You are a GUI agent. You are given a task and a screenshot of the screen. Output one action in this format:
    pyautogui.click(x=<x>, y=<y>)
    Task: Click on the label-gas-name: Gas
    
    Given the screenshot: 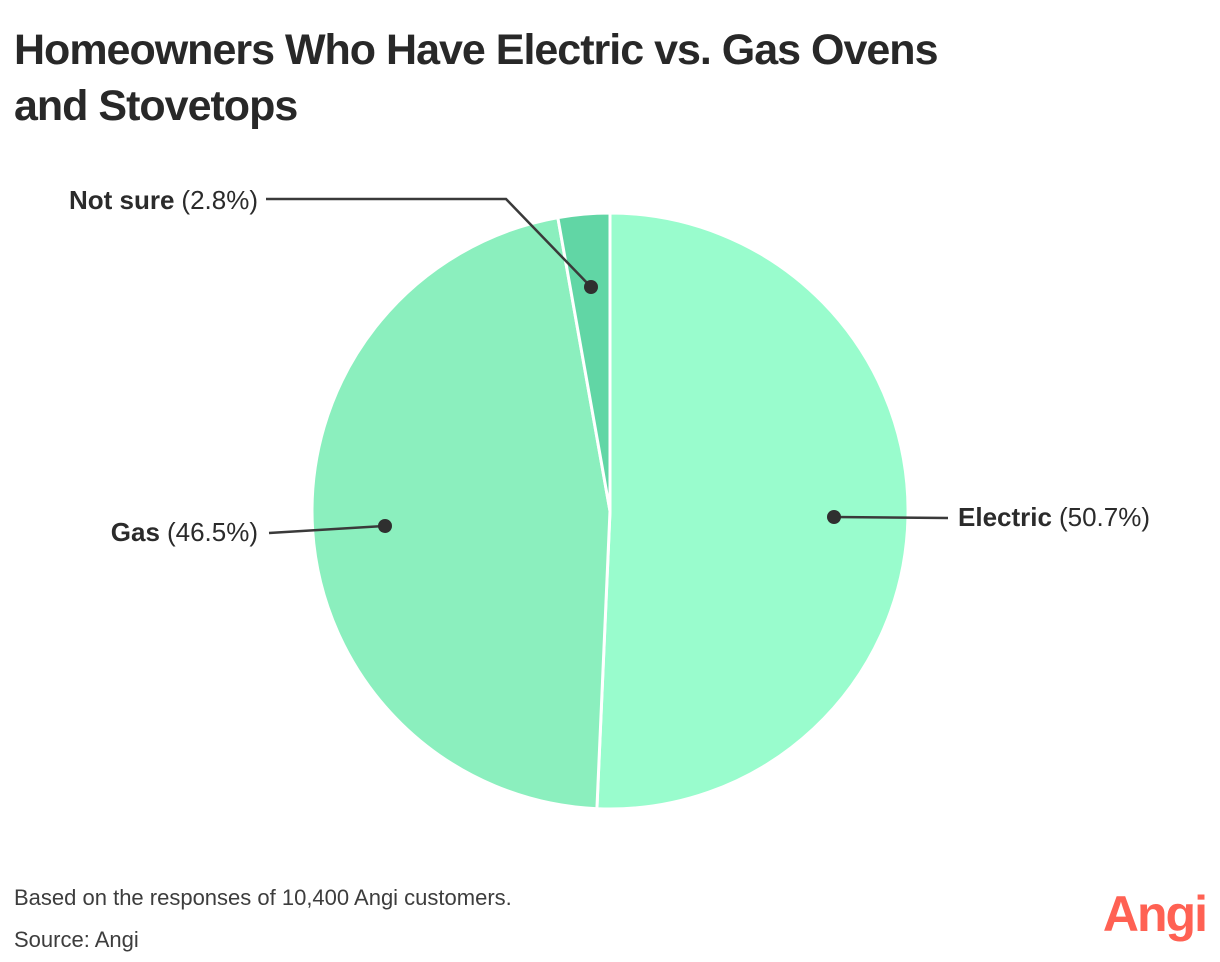 What is the action you would take?
    pyautogui.click(x=135, y=532)
    